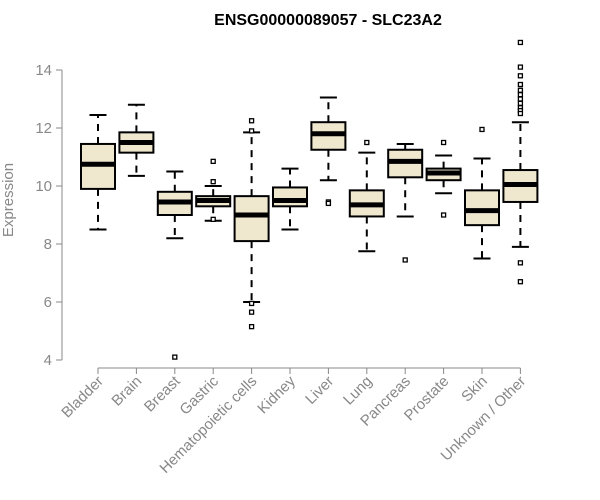 This screenshot has width=600, height=500. Describe the element at coordinates (8, 200) in the screenshot. I see `y-axis-label: Expression` at that location.